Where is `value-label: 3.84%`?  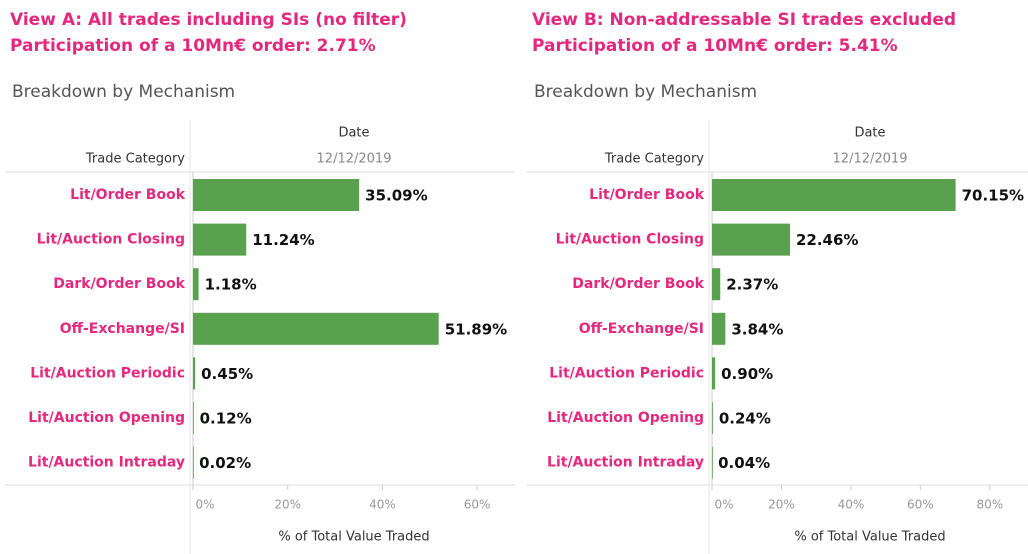
value-label: 3.84% is located at coordinates (757, 329).